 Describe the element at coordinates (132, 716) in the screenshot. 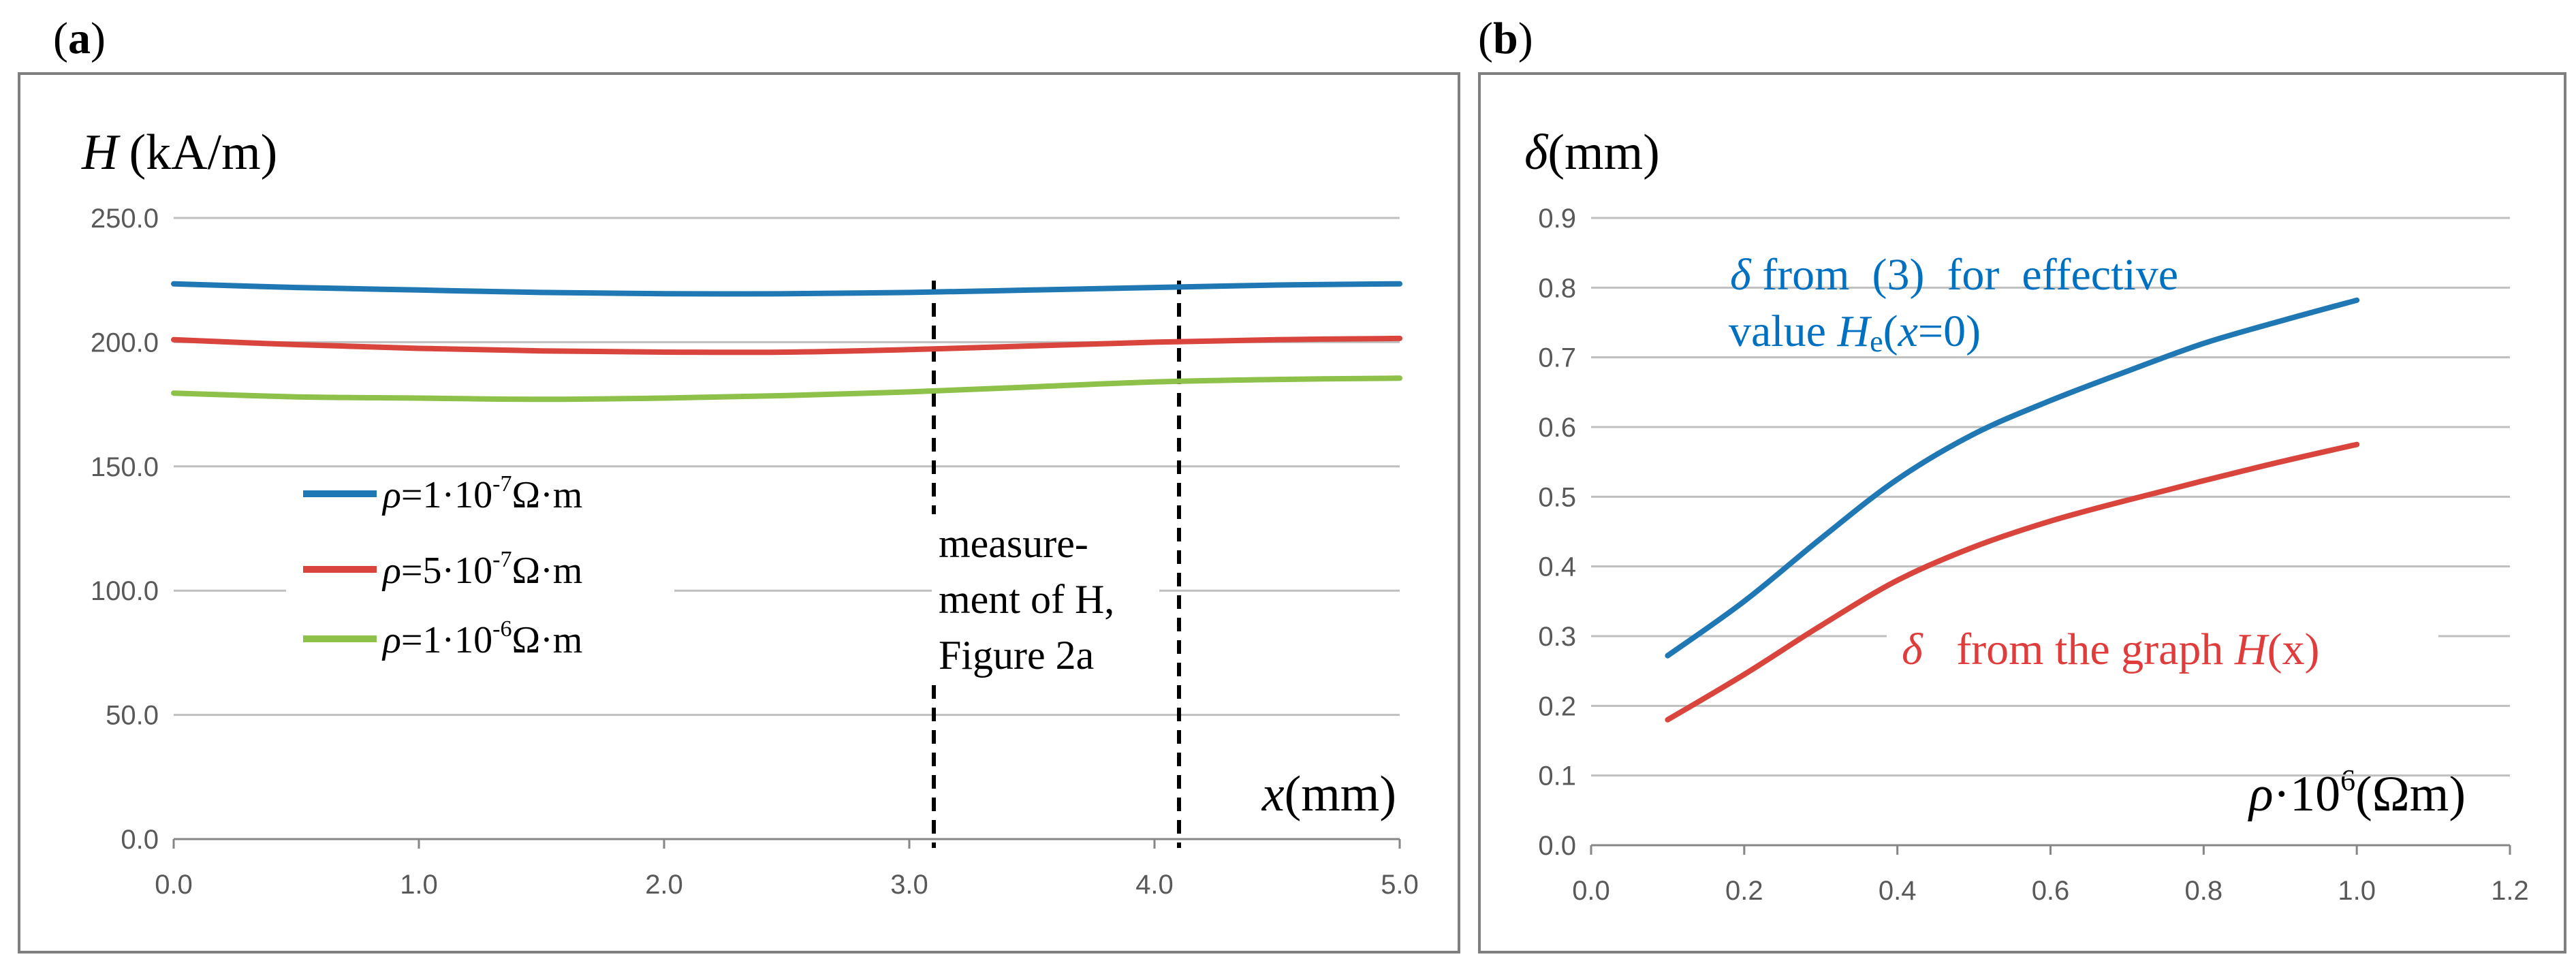

I see `panel-a-y-tick-label: 50.0` at that location.